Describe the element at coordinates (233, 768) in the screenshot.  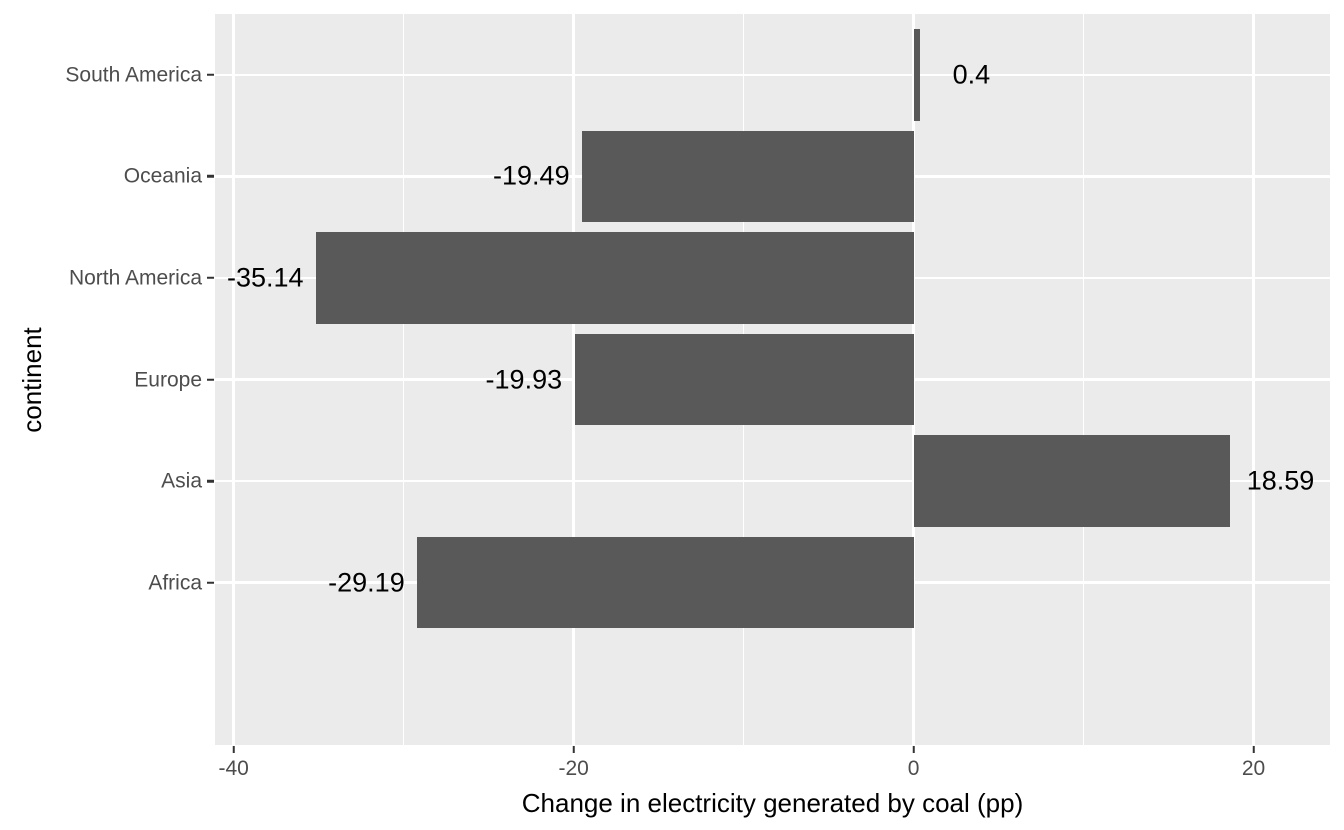
I see `x-tick-label--40: -40` at that location.